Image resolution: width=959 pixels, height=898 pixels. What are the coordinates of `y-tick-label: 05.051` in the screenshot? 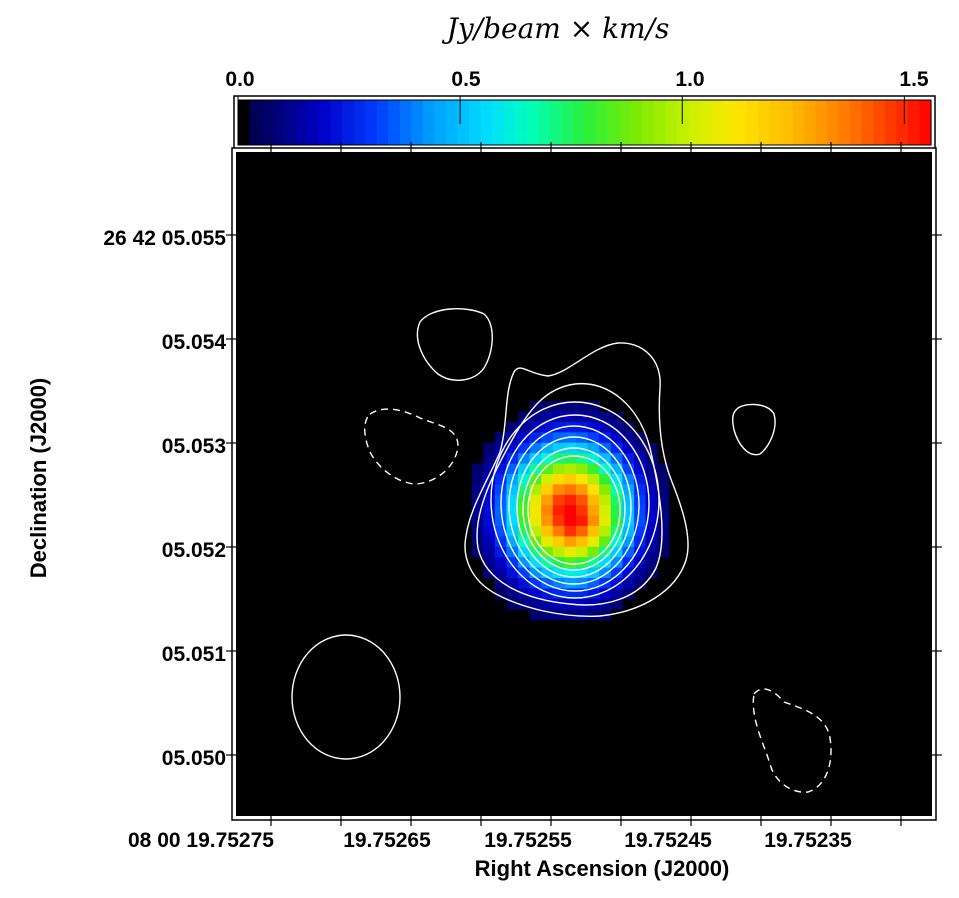 It's located at (194, 654).